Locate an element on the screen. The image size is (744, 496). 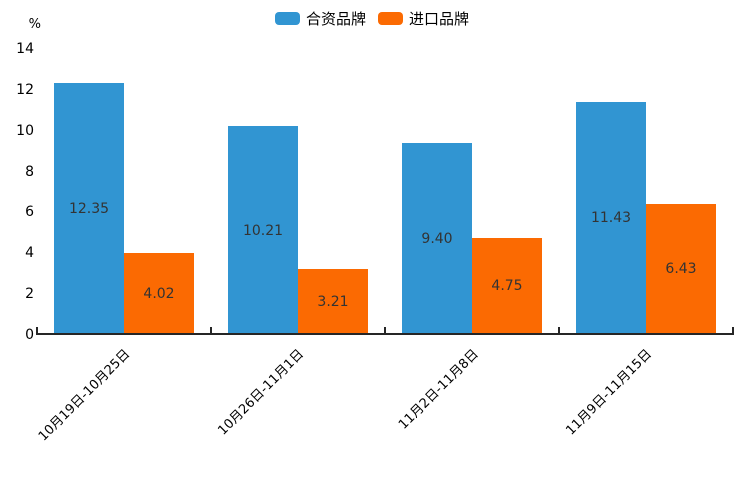
bar-value-label: 11.43 is located at coordinates (611, 218).